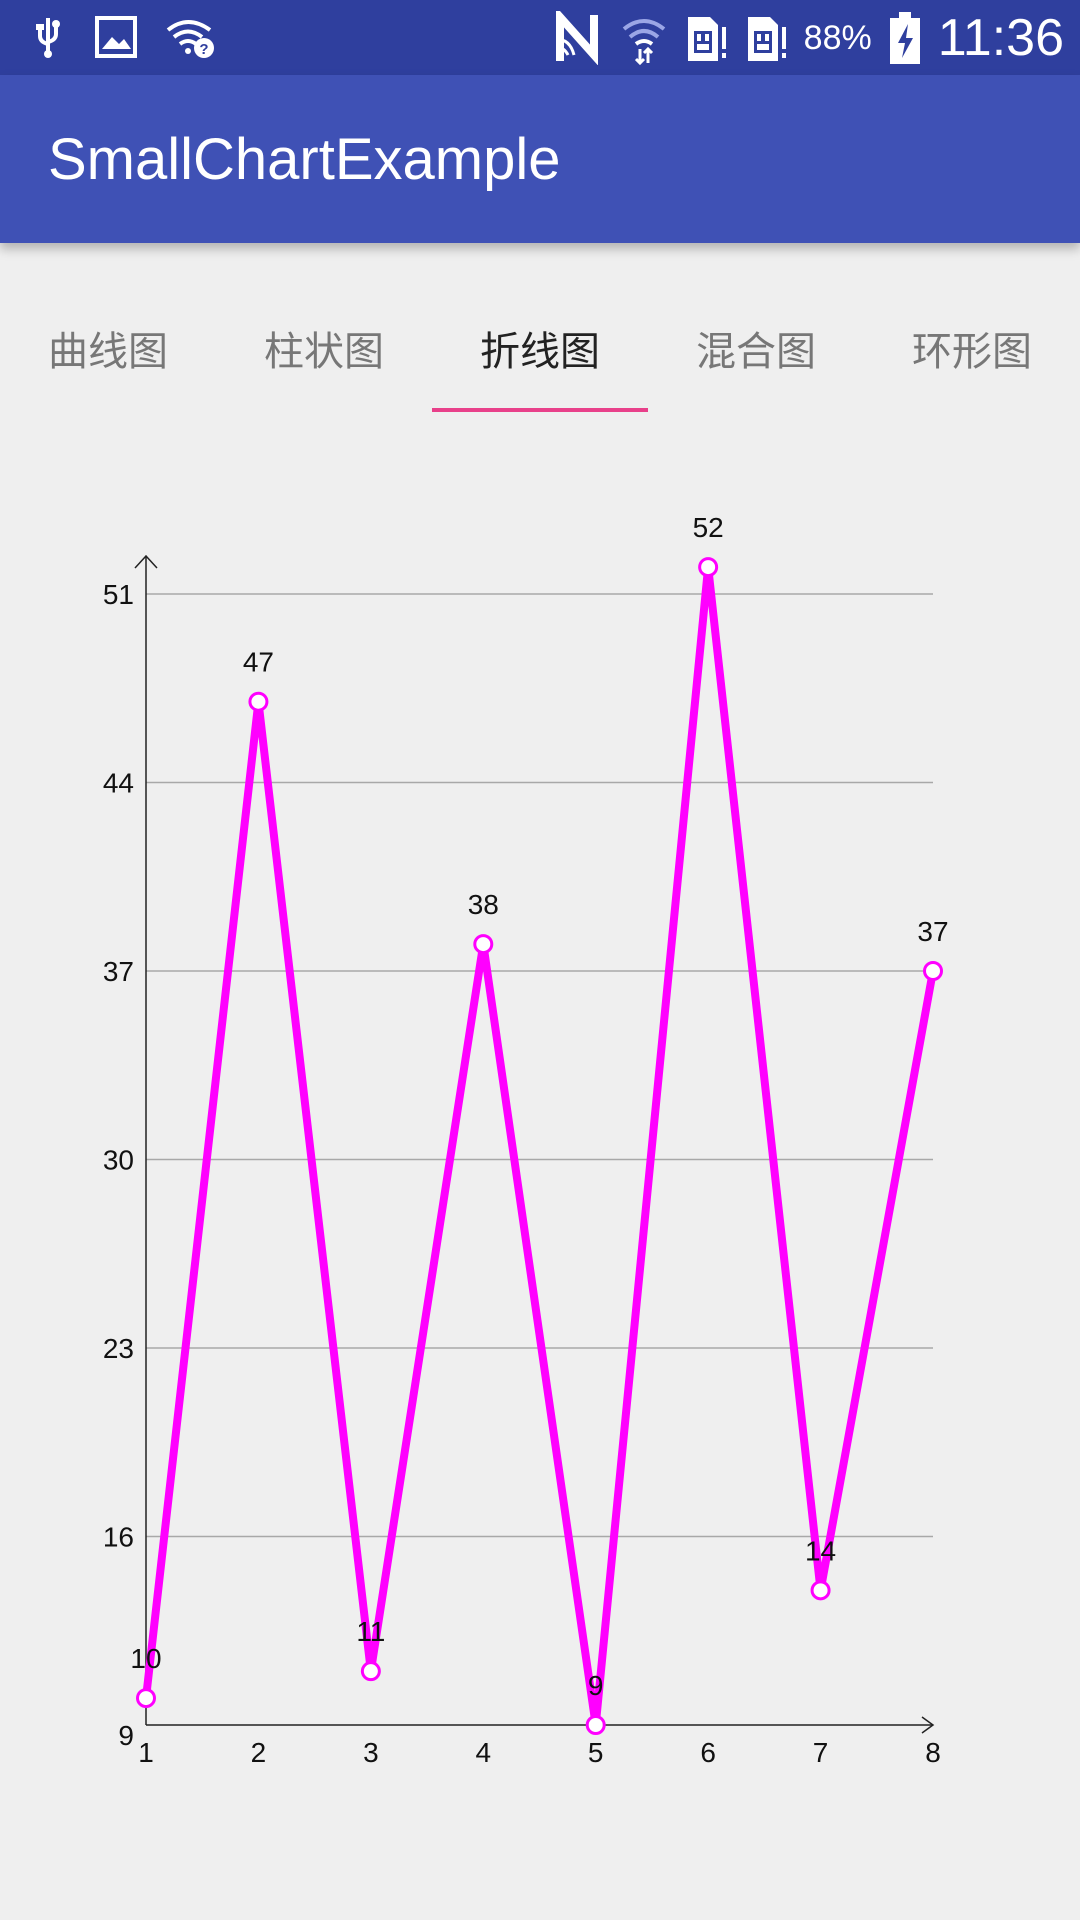 The image size is (1080, 1920). I want to click on status-icons-right: 88% 11:36, so click(809, 38).